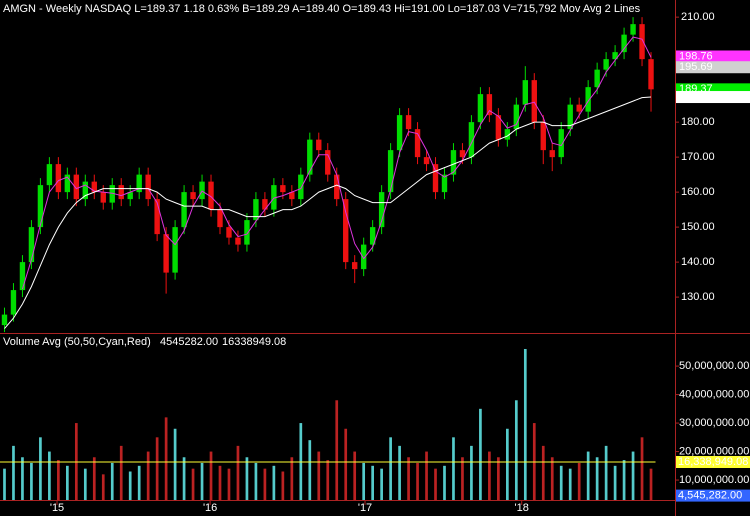 The image size is (750, 516). I want to click on volume-tick-label: 40,000,000.00, so click(714, 394).